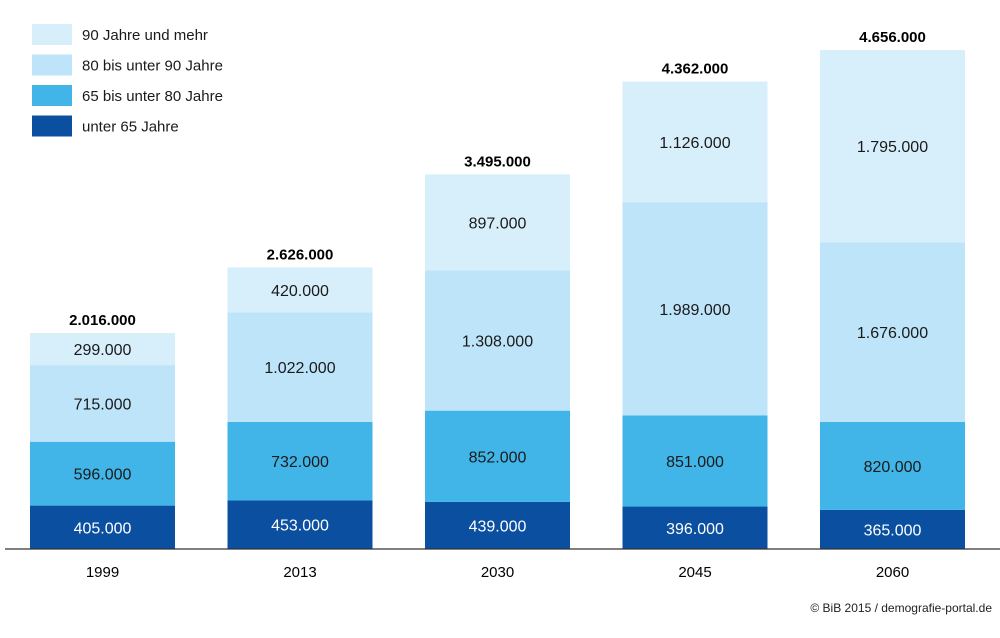 The height and width of the screenshot is (638, 1000). I want to click on segment-value-label: 1.989.000, so click(694, 310).